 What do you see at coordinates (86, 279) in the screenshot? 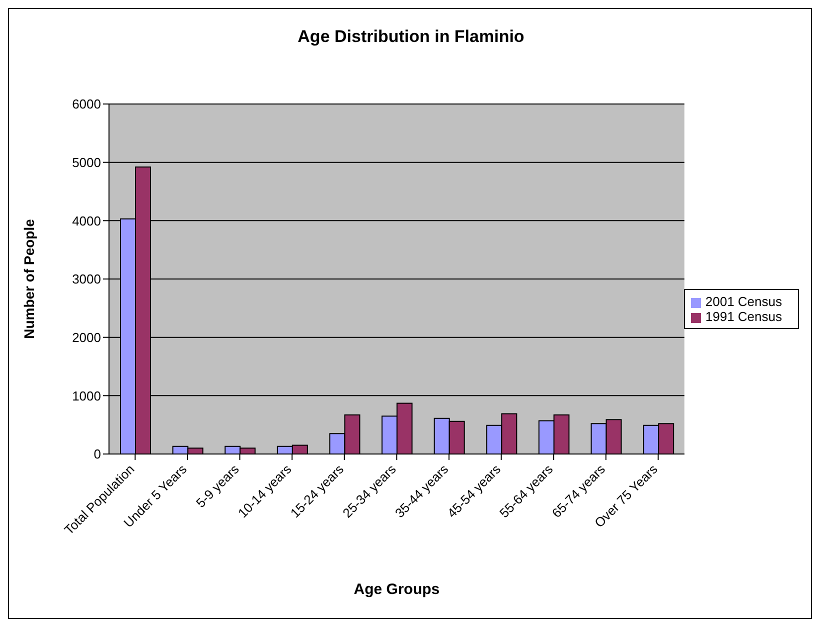
I see `y-tick-label: 3000` at bounding box center [86, 279].